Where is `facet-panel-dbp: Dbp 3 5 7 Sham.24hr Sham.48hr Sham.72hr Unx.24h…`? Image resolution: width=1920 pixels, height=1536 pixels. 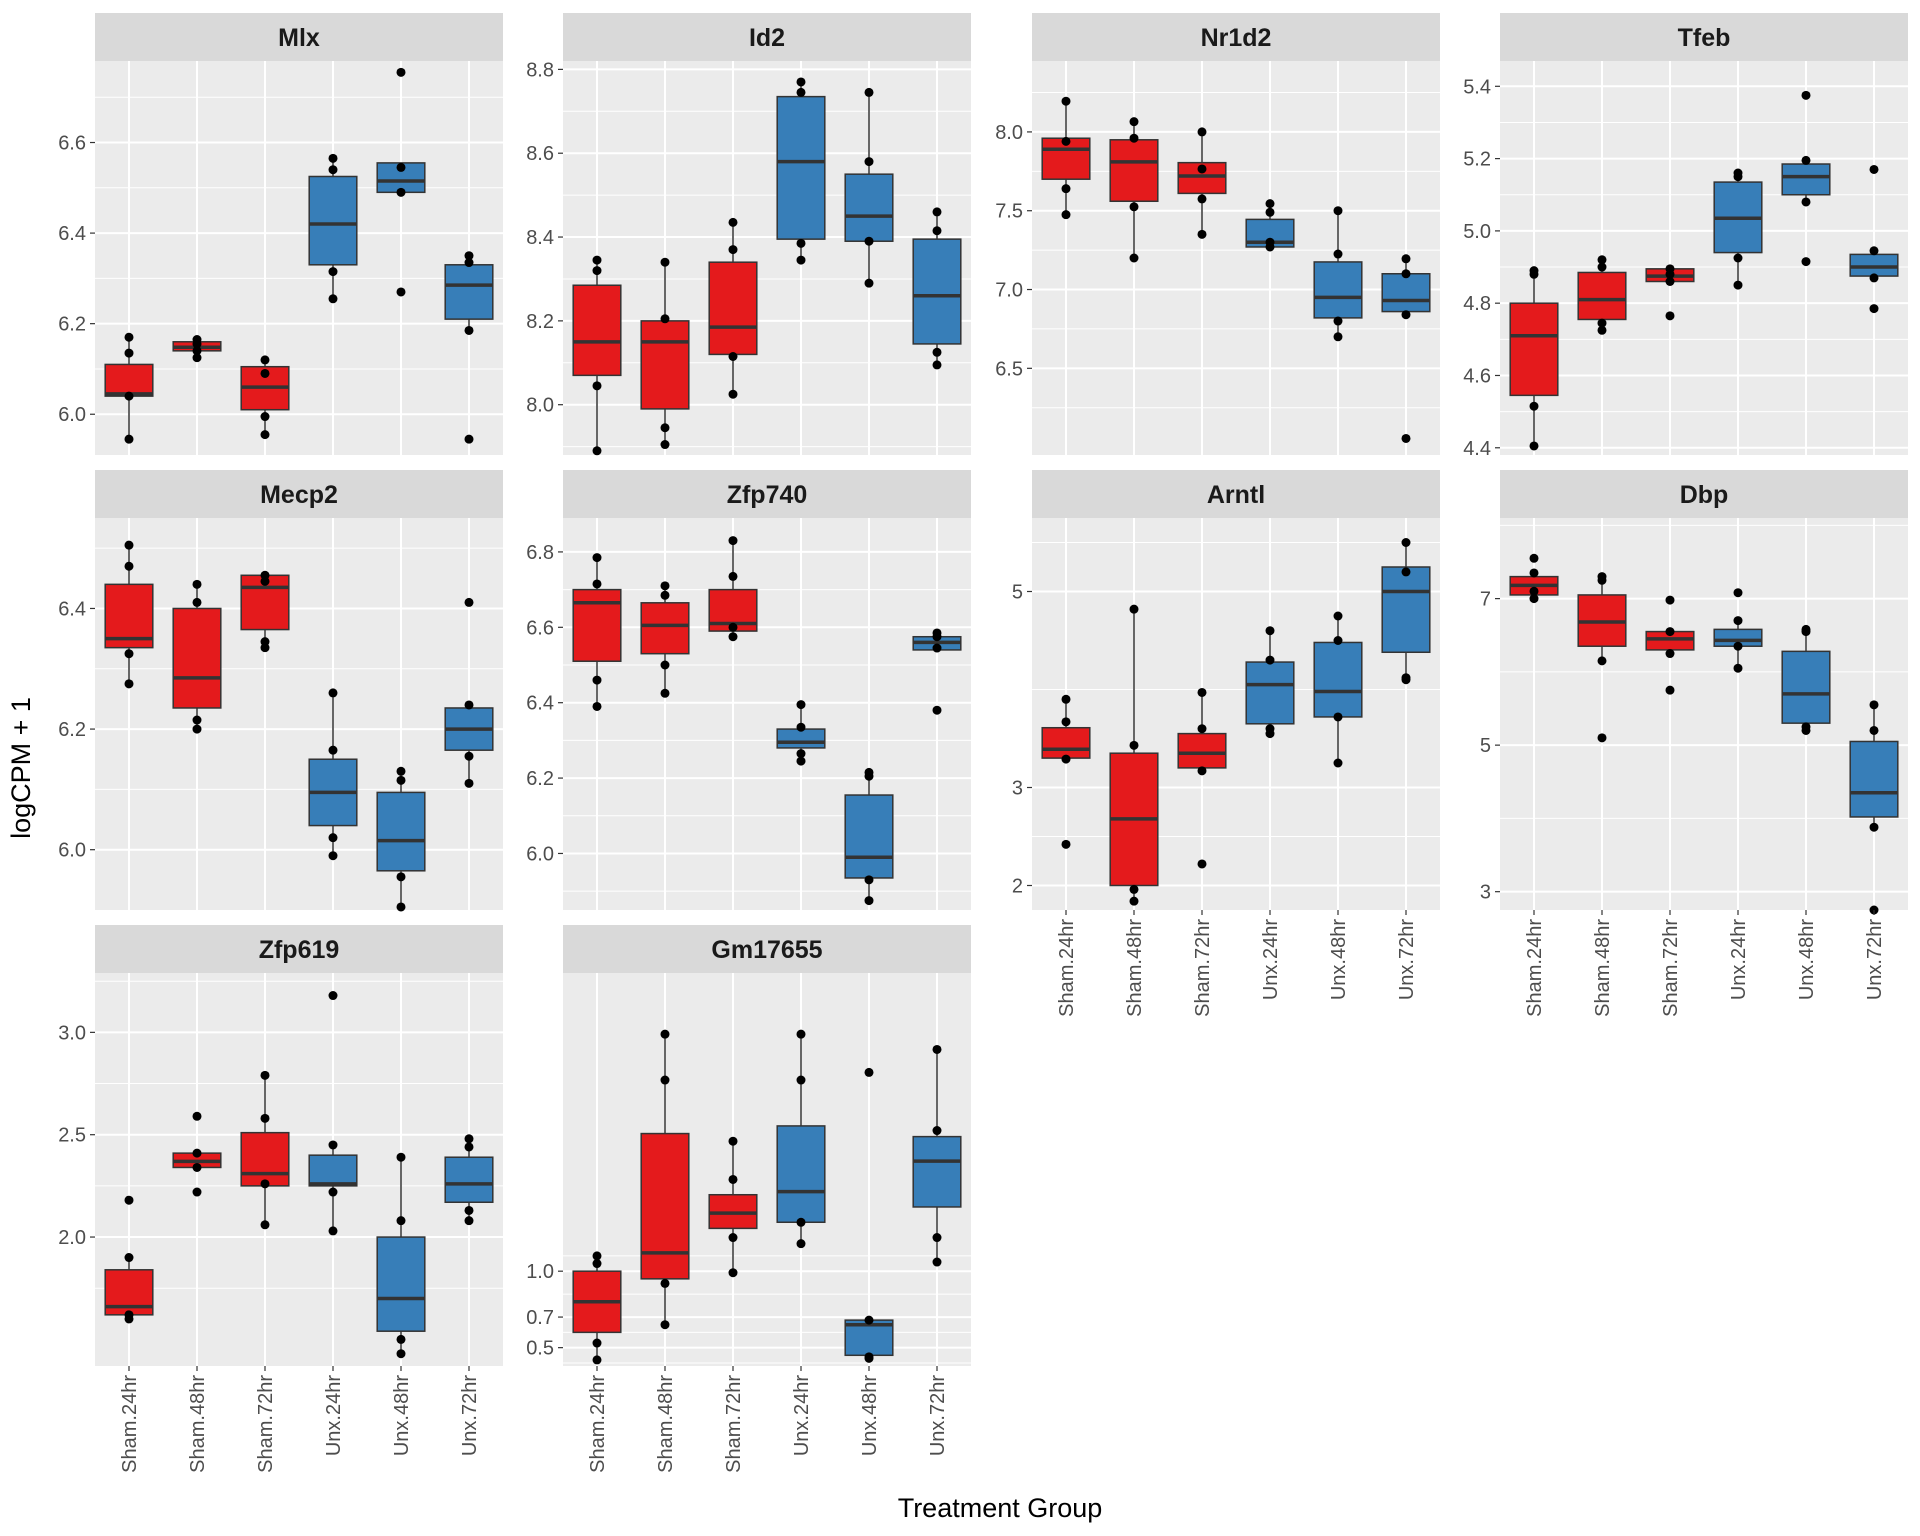 facet-panel-dbp: Dbp 3 5 7 Sham.24hr Sham.48hr Sham.72hr Unx.24h… is located at coordinates (1694, 743).